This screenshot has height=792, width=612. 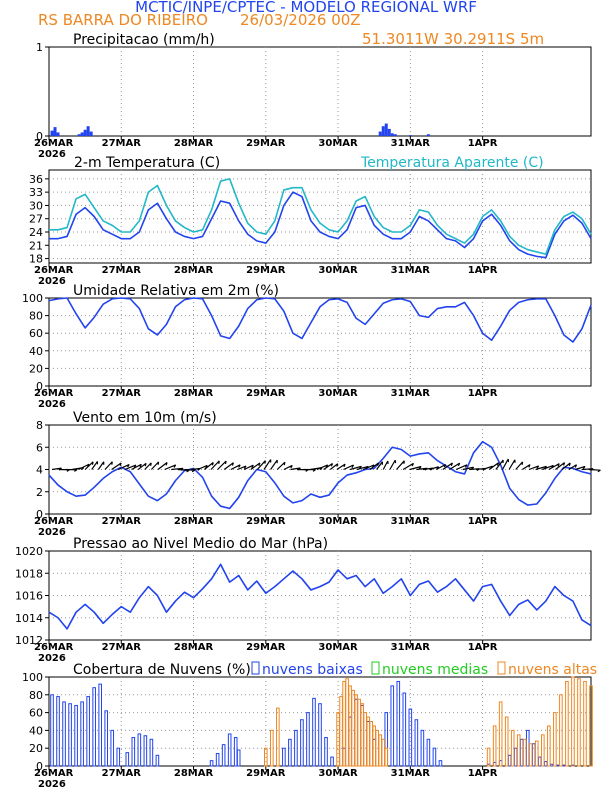 I want to click on x-tick-label: 31MAR, so click(x=411, y=143).